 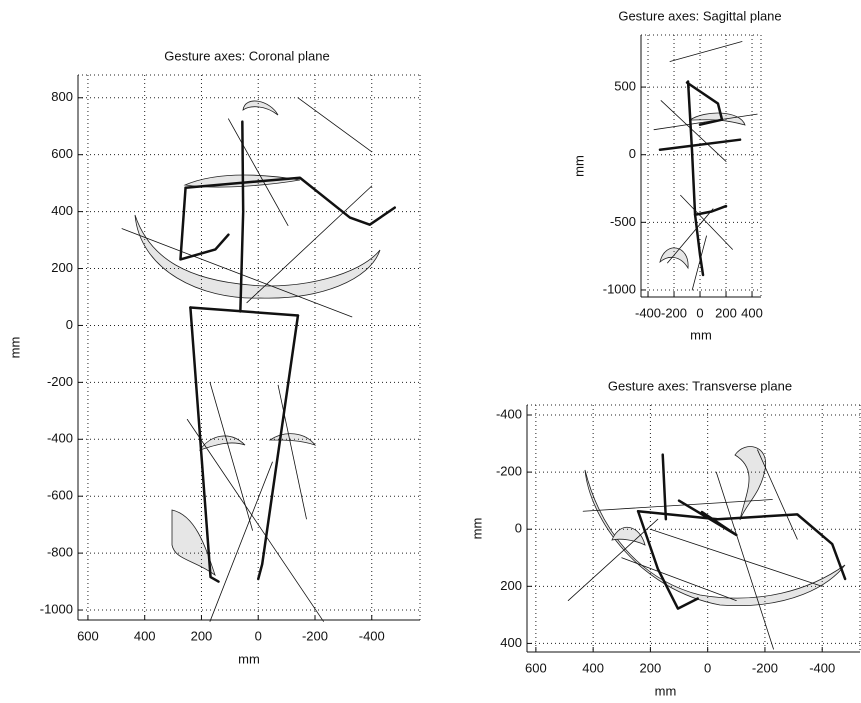 What do you see at coordinates (623, 221) in the screenshot?
I see `y-tick-label: -500` at bounding box center [623, 221].